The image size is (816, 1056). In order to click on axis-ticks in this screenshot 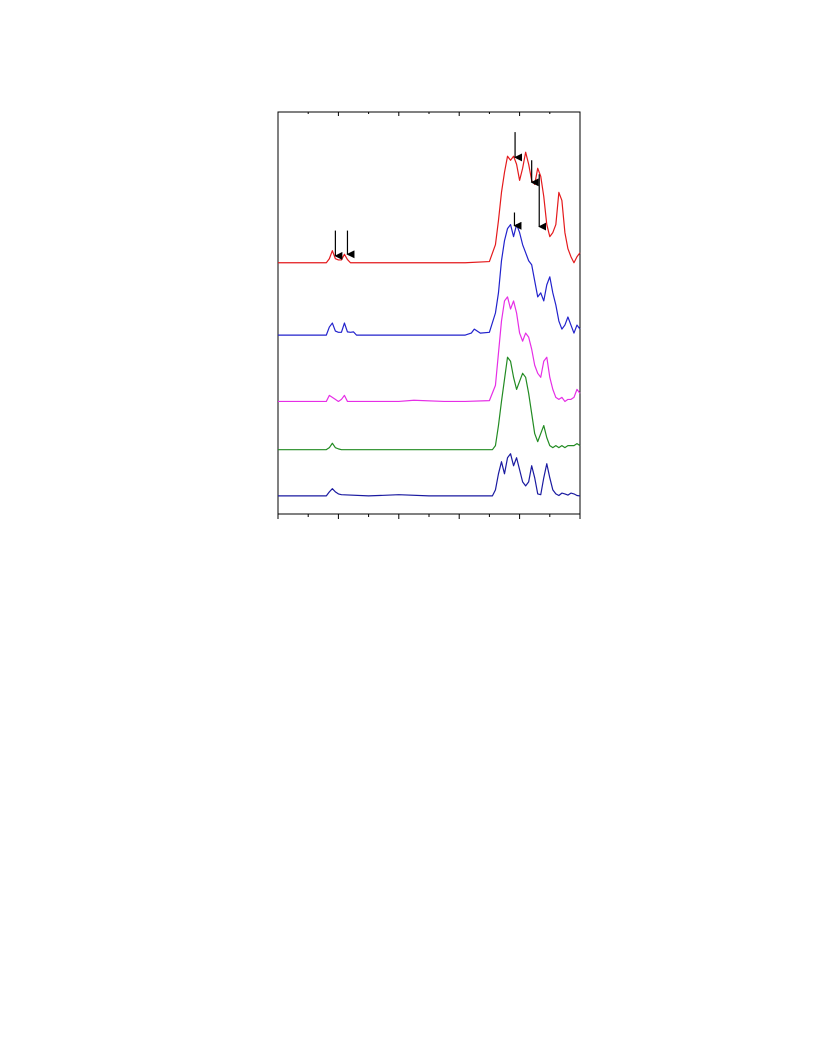, I will do `click(429, 315)`.